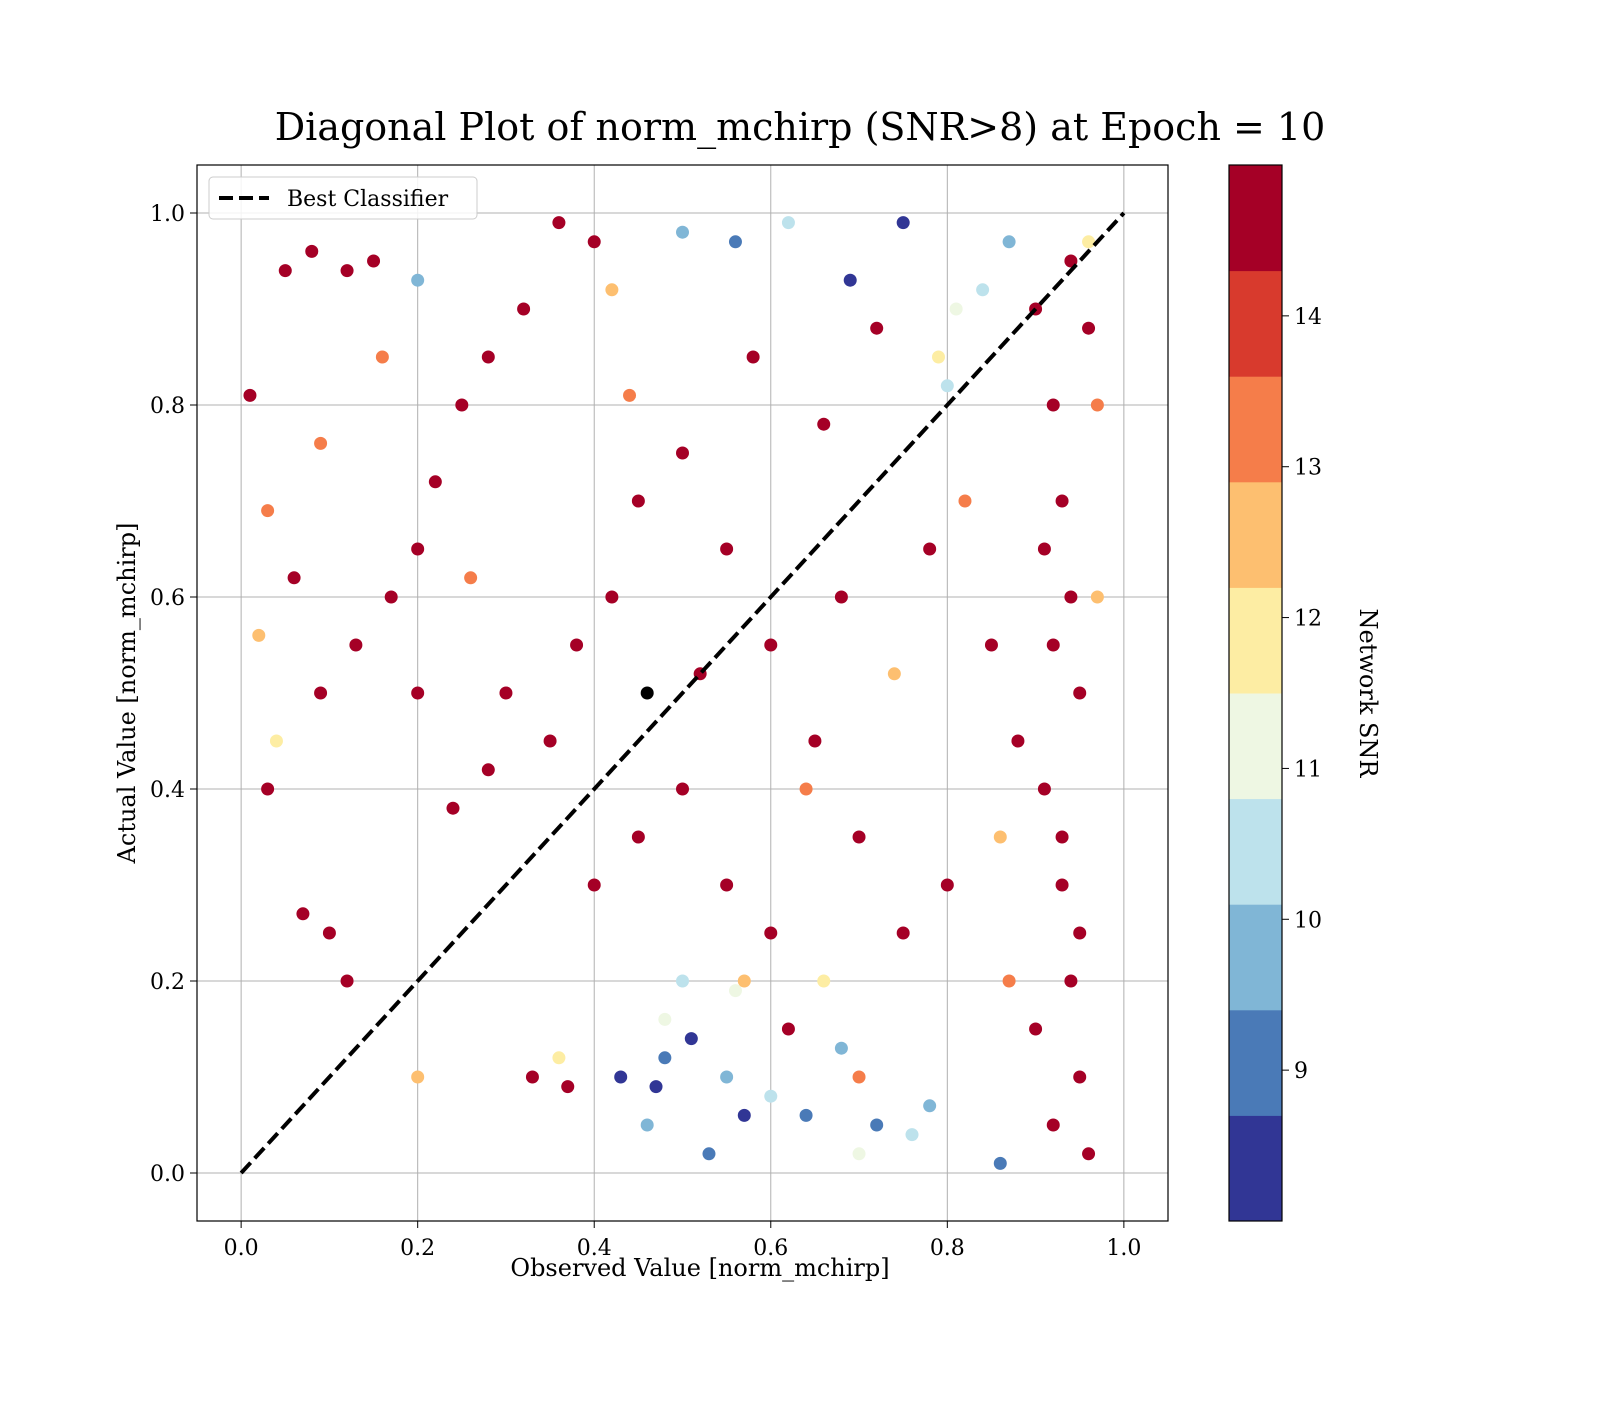  Describe the element at coordinates (1368, 694) in the screenshot. I see `colorbar-label: Network SNR` at that location.